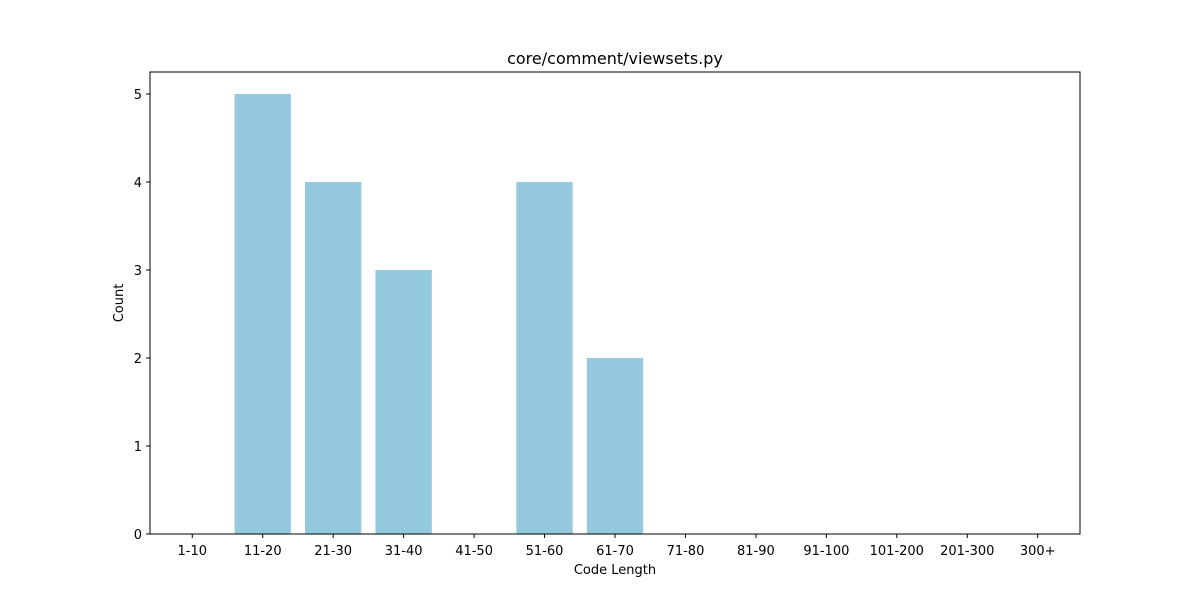 The width and height of the screenshot is (1200, 604). What do you see at coordinates (138, 183) in the screenshot?
I see `y-tick-label: 4` at bounding box center [138, 183].